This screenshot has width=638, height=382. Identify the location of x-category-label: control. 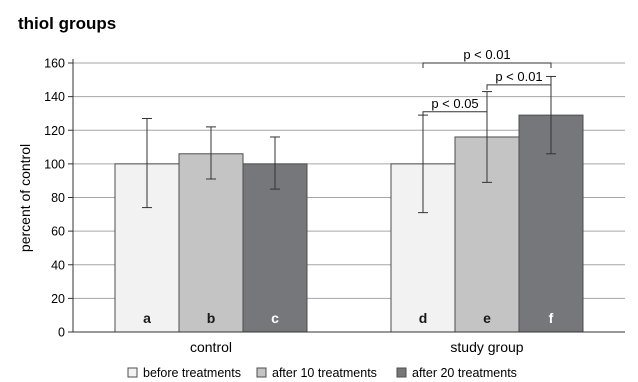
(211, 347).